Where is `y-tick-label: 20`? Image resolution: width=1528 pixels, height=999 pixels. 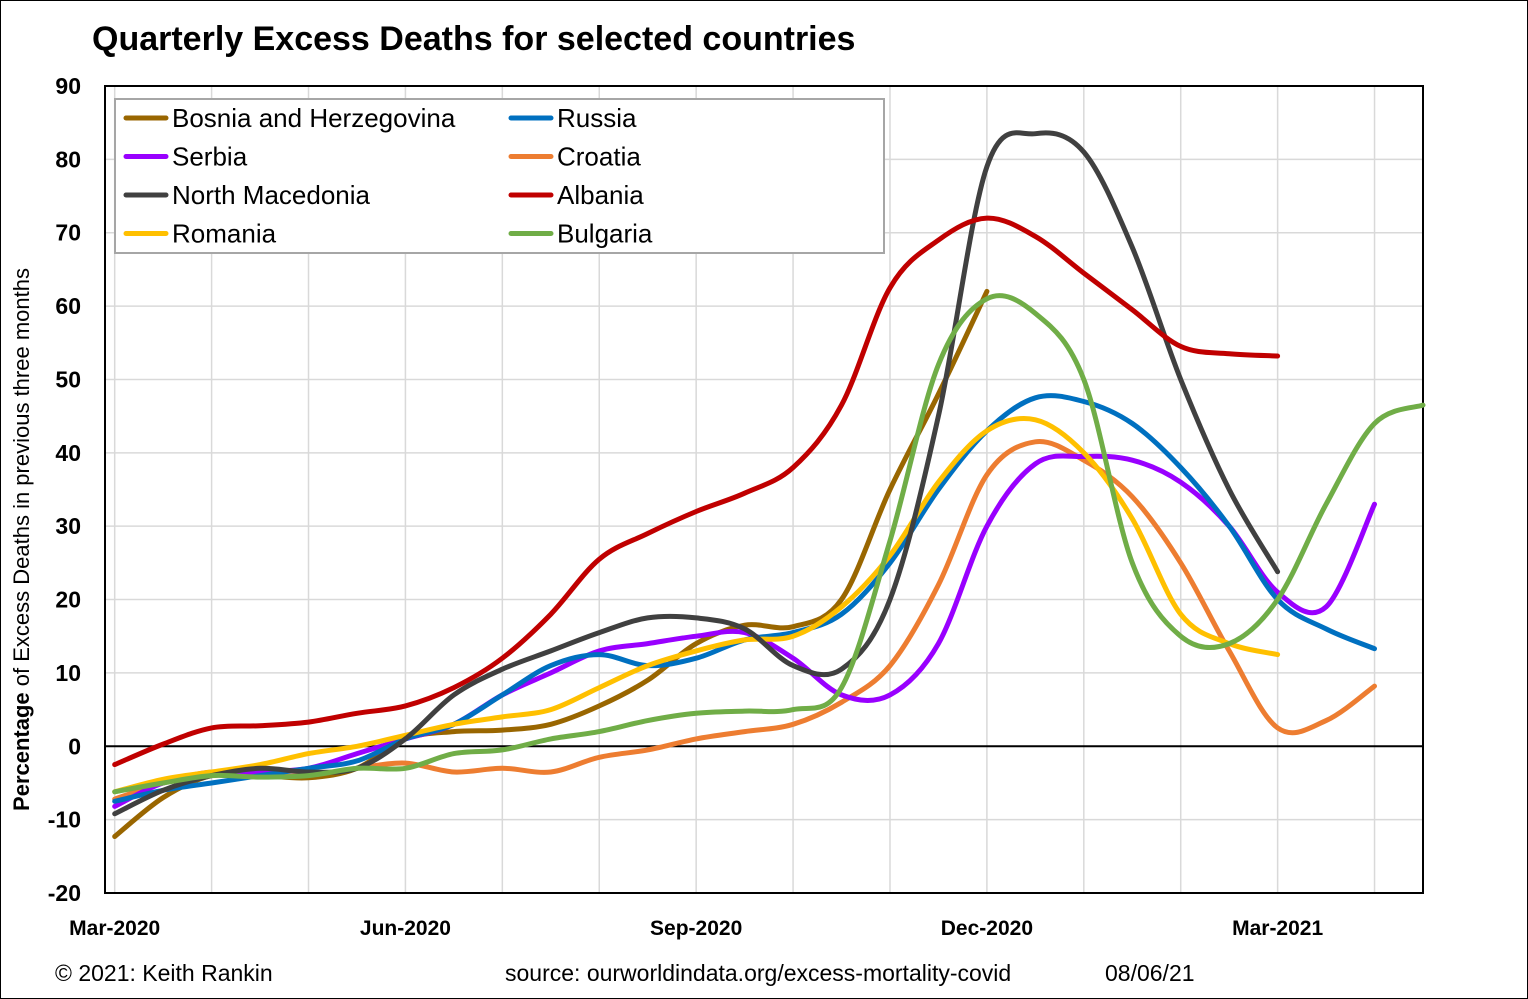
y-tick-label: 20 is located at coordinates (68, 600).